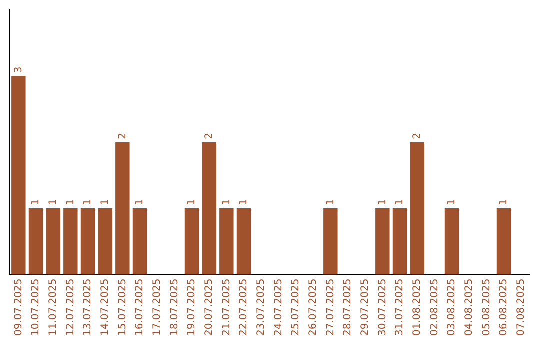 This screenshot has width=540, height=340. What do you see at coordinates (261, 307) in the screenshot?
I see `x-tick-label: 23.07.2025` at bounding box center [261, 307].